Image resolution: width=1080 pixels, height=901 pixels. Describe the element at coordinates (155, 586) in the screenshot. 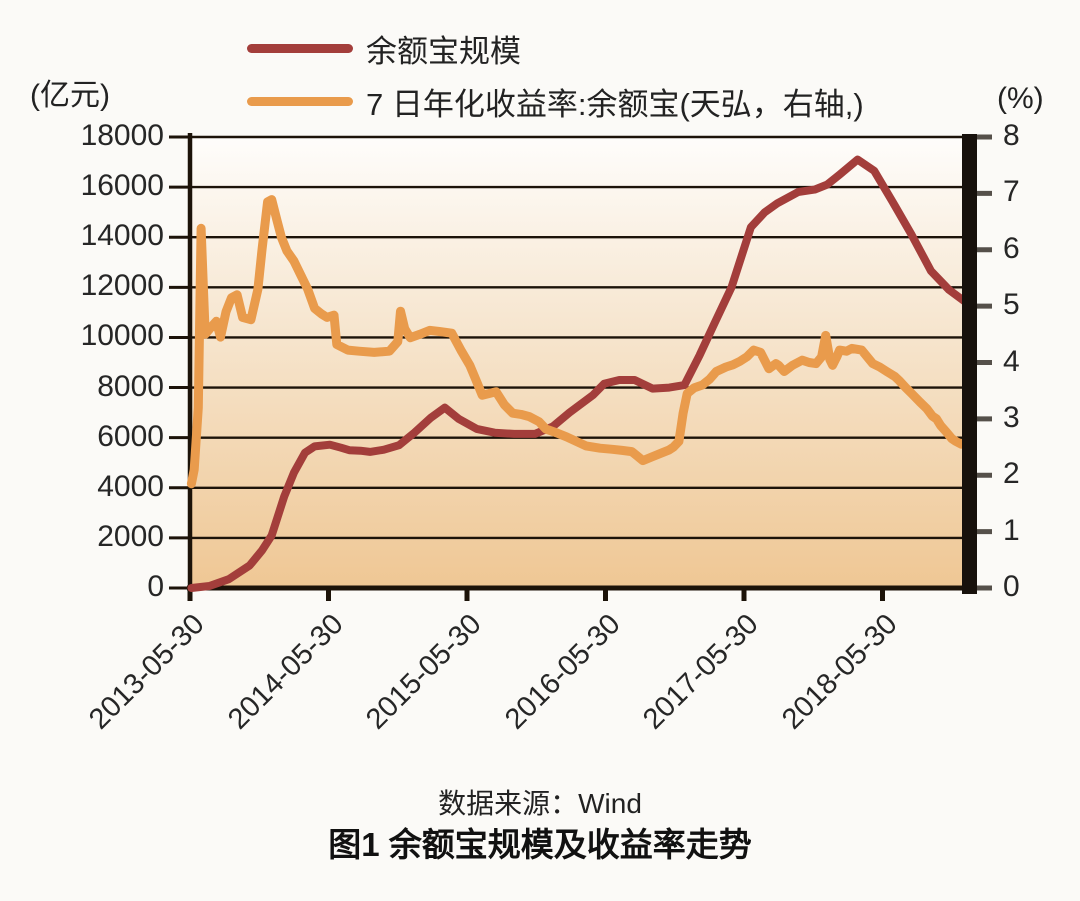

I see `left-axis-tick-label: 0` at that location.